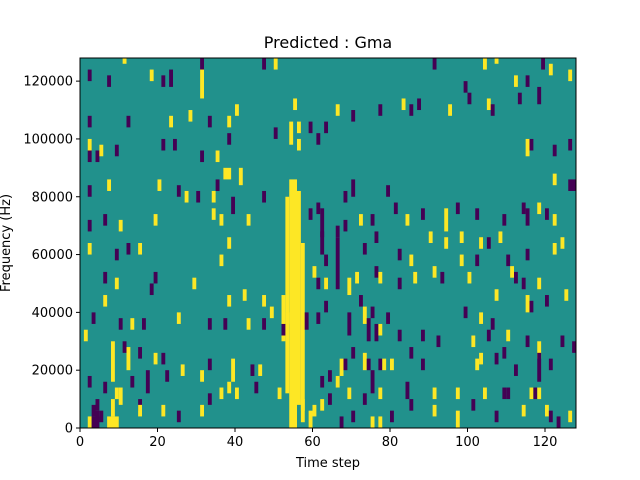 This screenshot has width=640, height=480. Describe the element at coordinates (545, 442) in the screenshot. I see `x-tick-label: 120` at that location.